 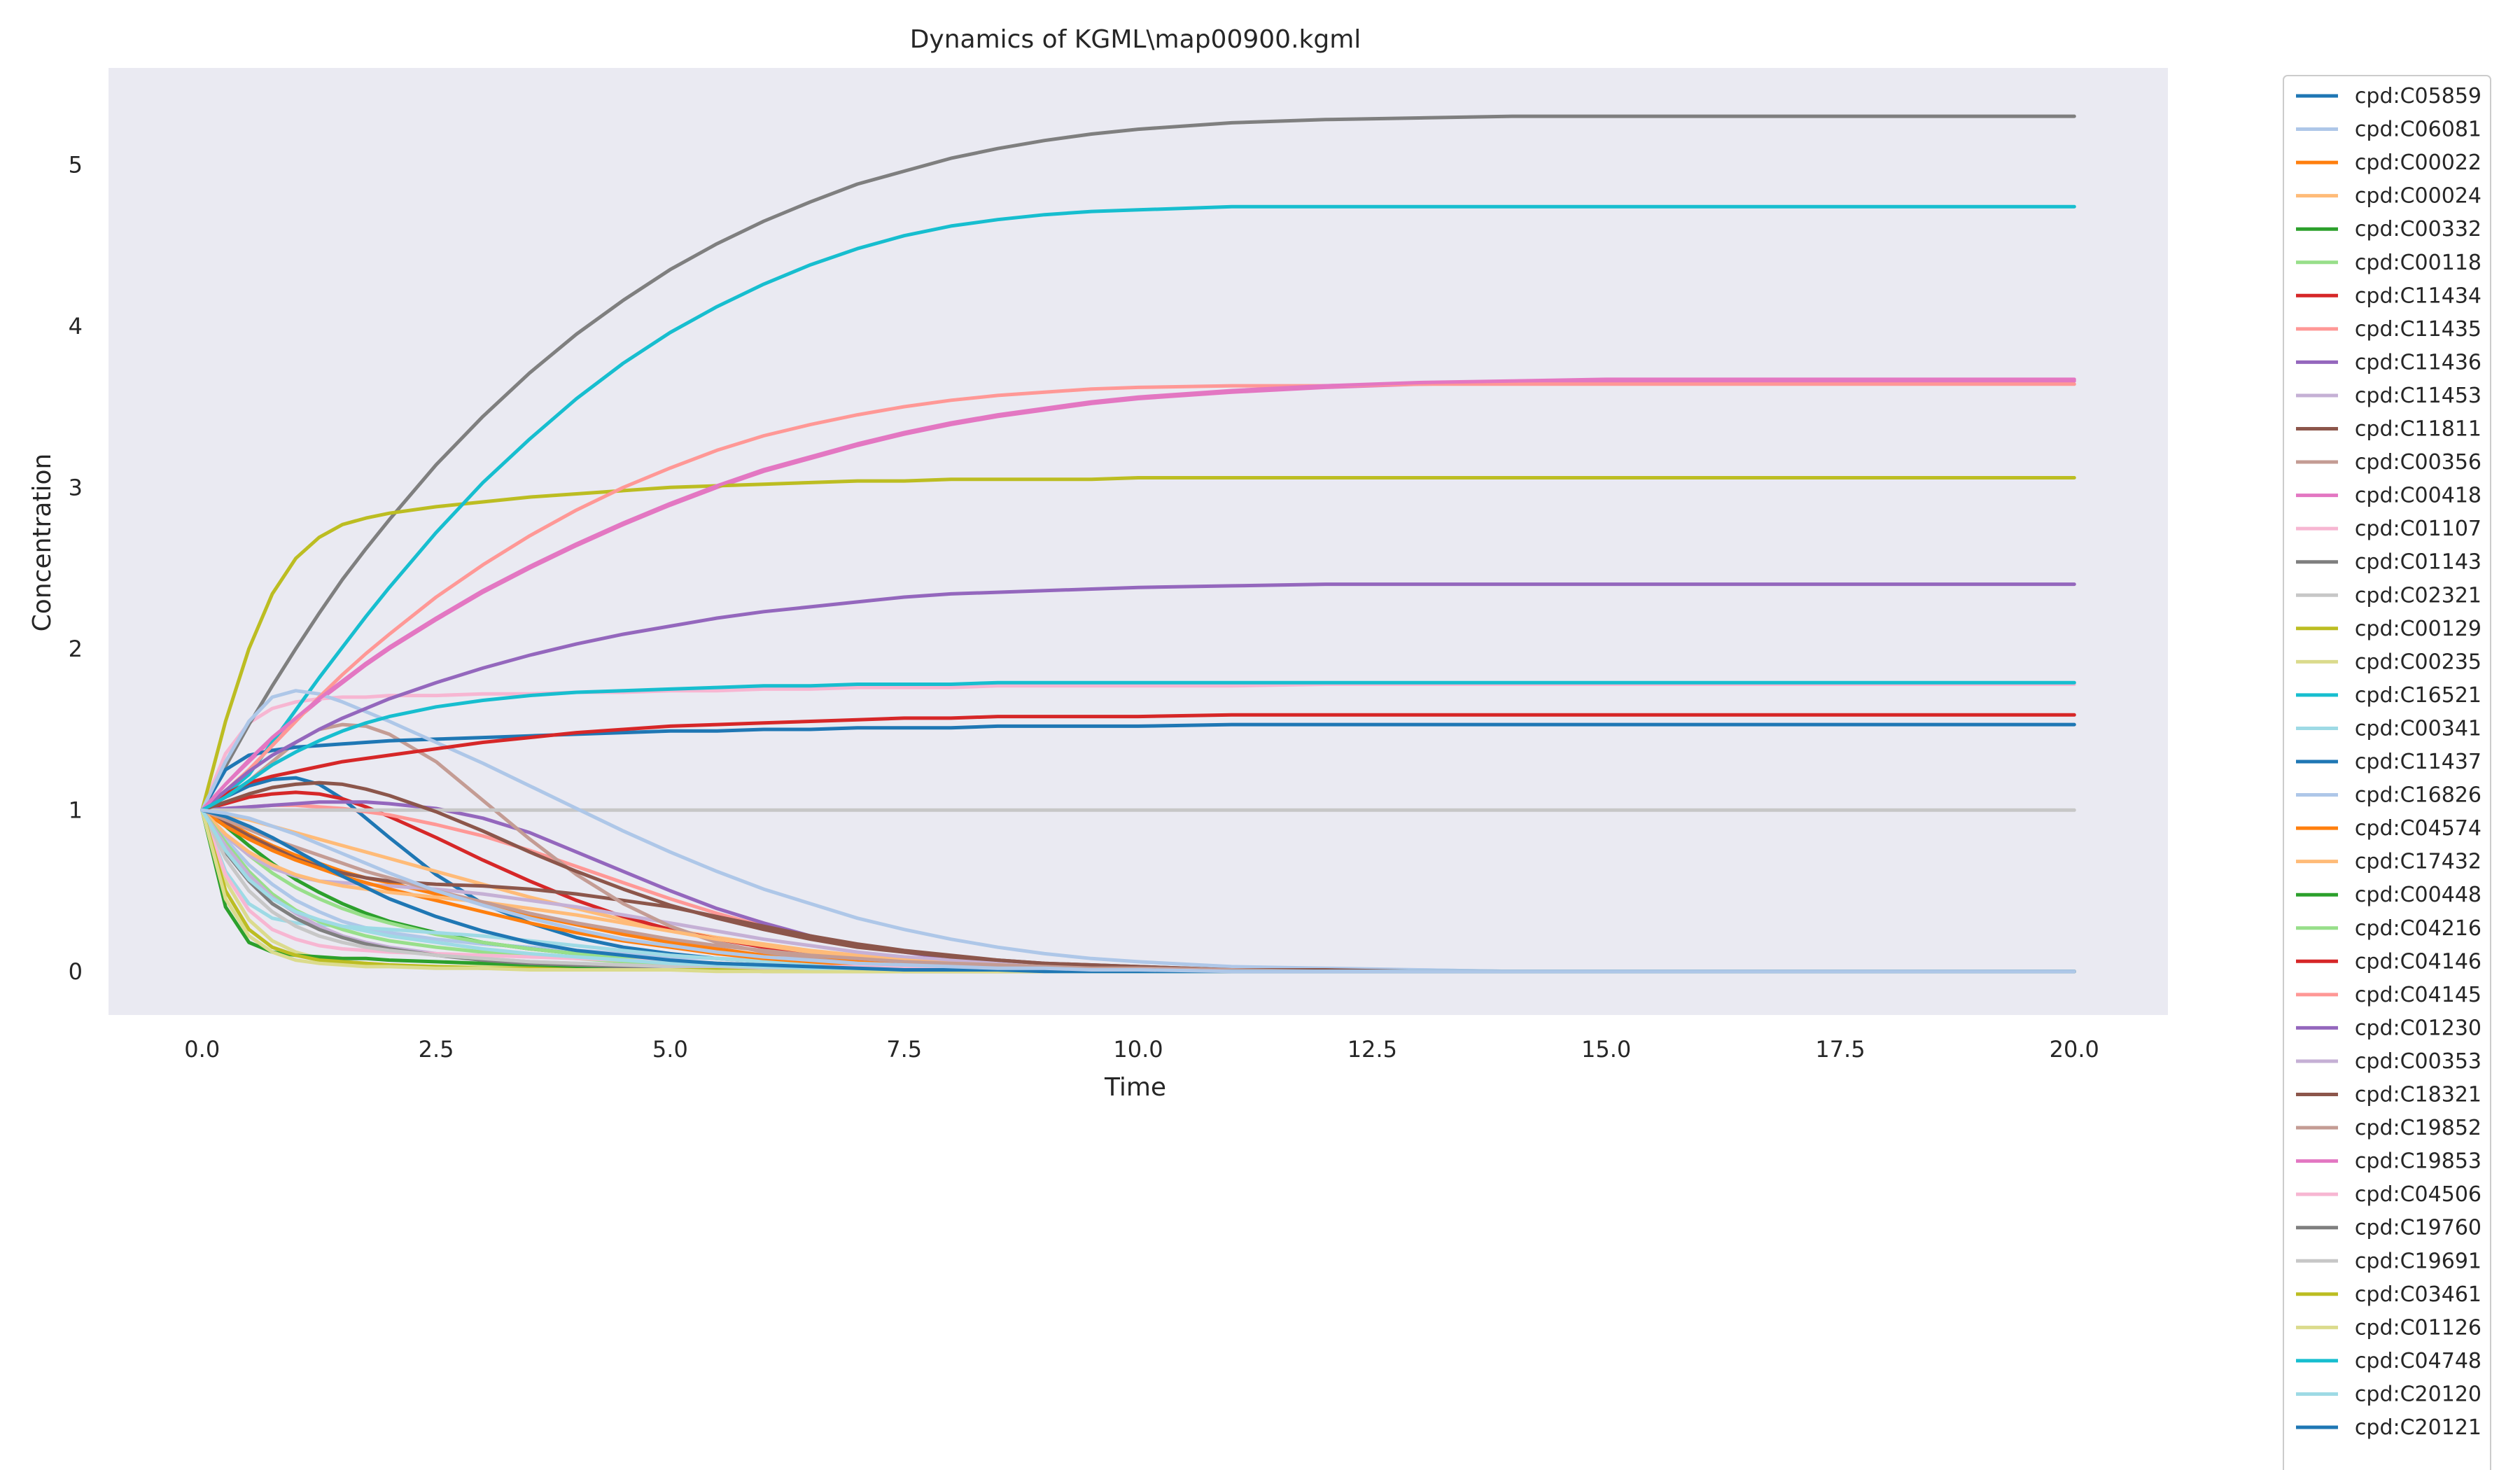 I want to click on y-tick-label: 5, so click(x=76, y=164).